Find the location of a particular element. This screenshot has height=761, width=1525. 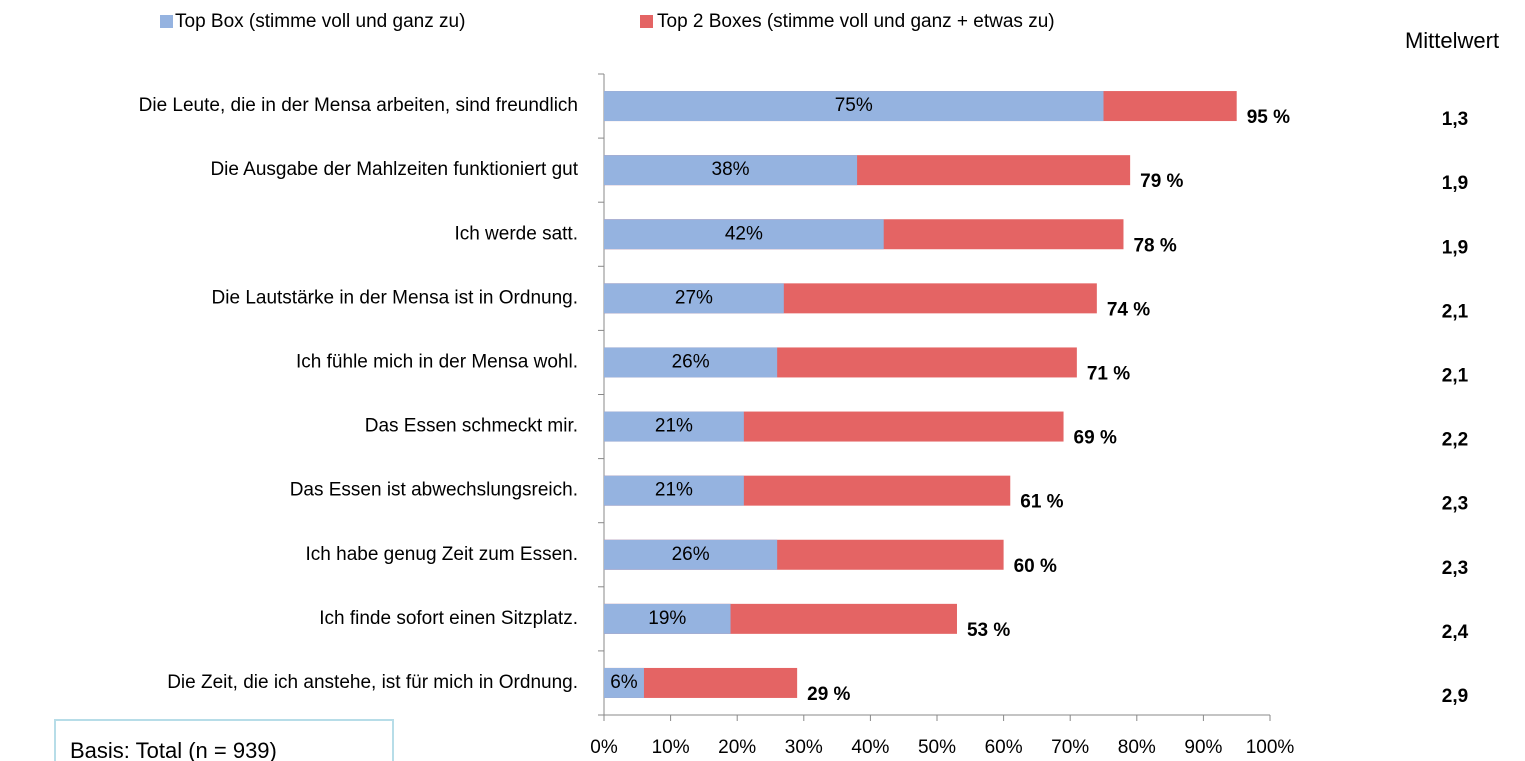

x-tick-label: 90% is located at coordinates (1203, 747).